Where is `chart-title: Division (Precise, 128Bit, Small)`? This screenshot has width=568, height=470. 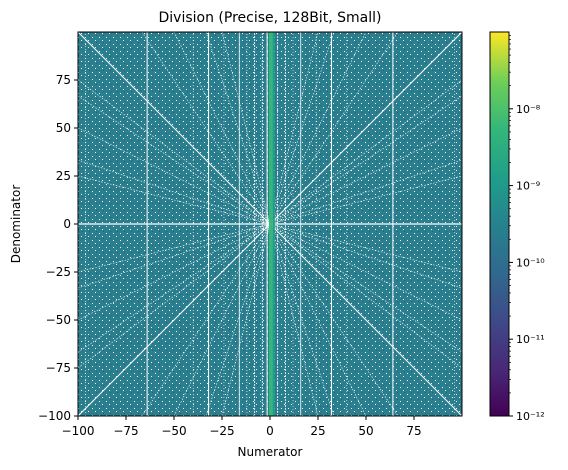
chart-title: Division (Precise, 128Bit, Small) is located at coordinates (270, 18).